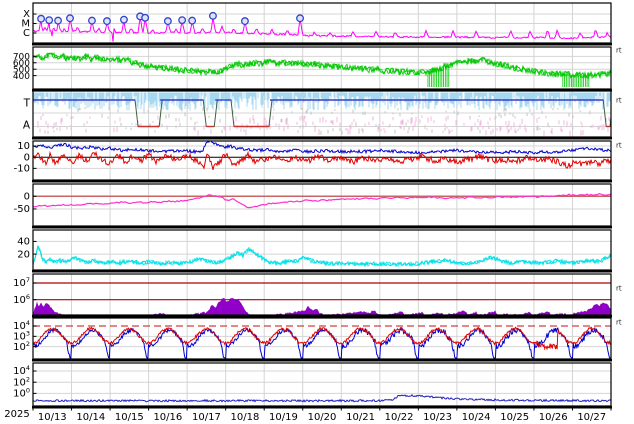 Image resolution: width=634 pixels, height=424 pixels. Describe the element at coordinates (322, 342) in the screenshot. I see `electron-data` at that location.